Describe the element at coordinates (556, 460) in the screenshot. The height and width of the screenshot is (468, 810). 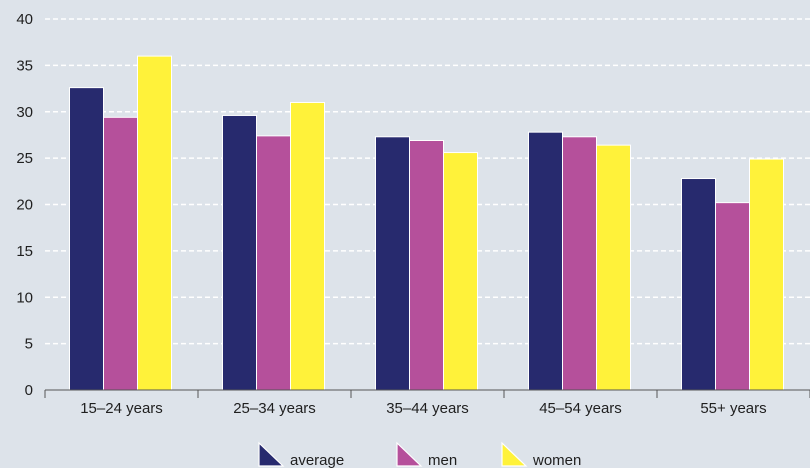
I see `legend-label: women` at that location.